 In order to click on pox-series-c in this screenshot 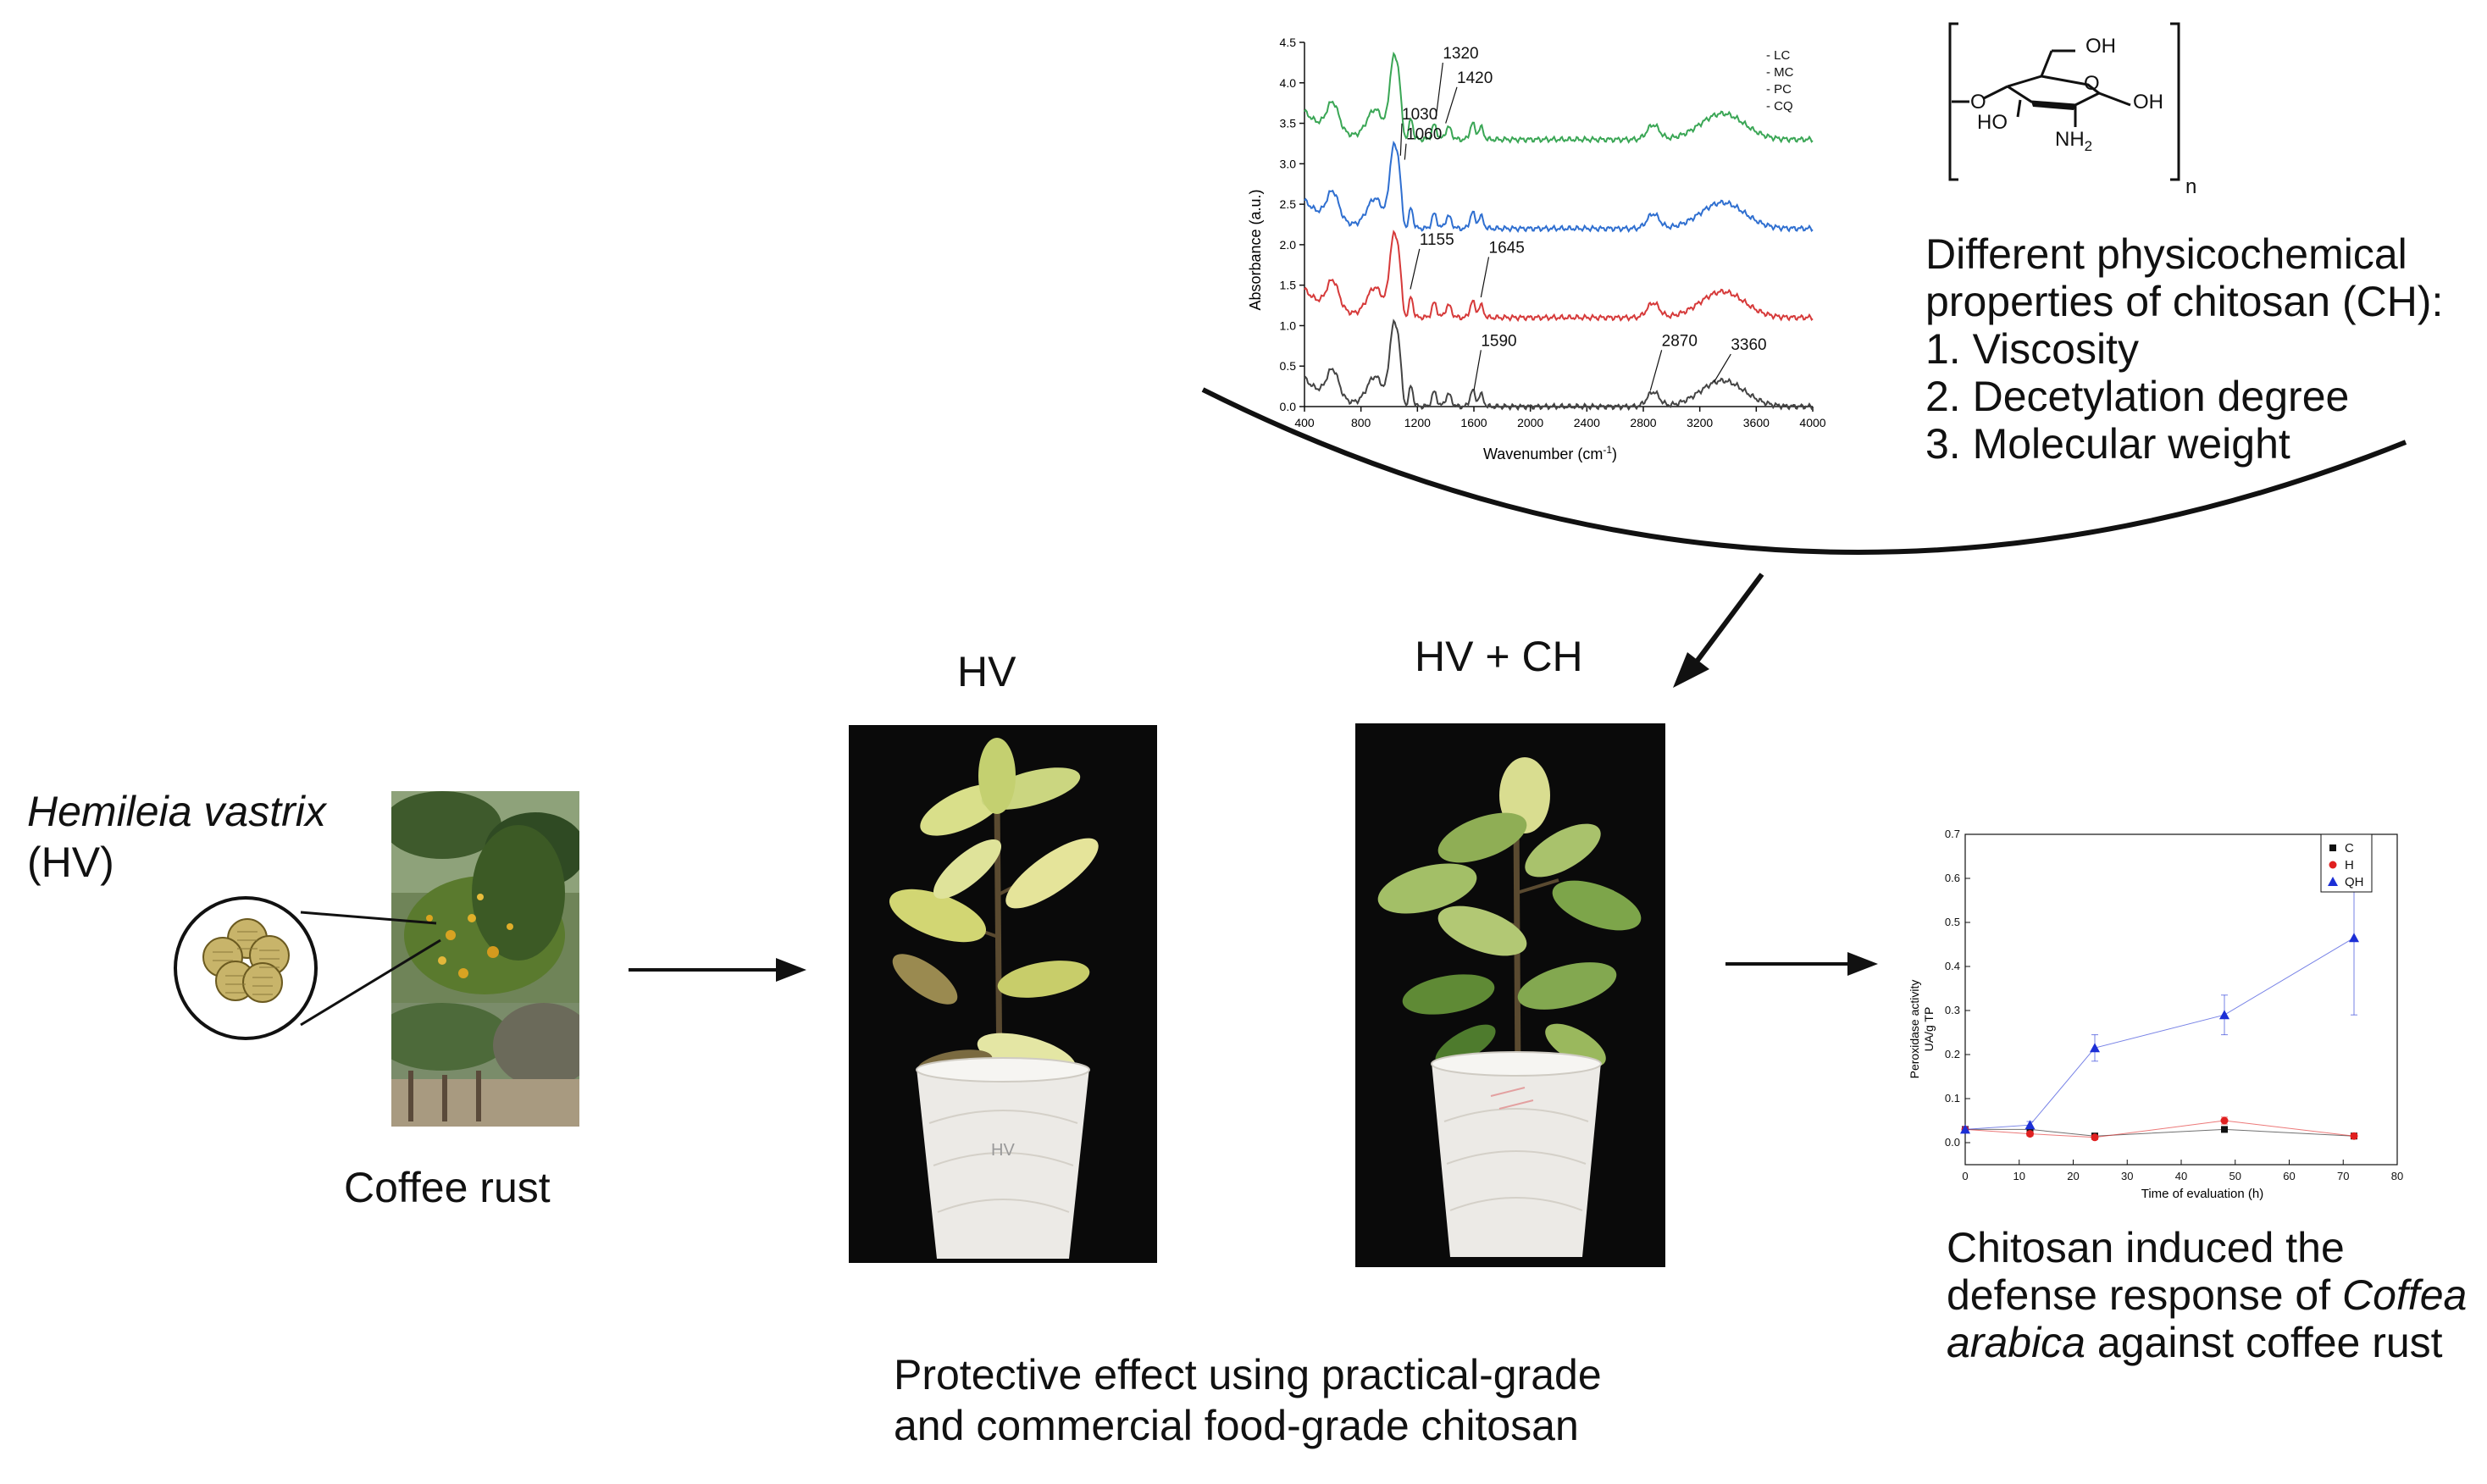, I will do `click(2159, 1133)`.